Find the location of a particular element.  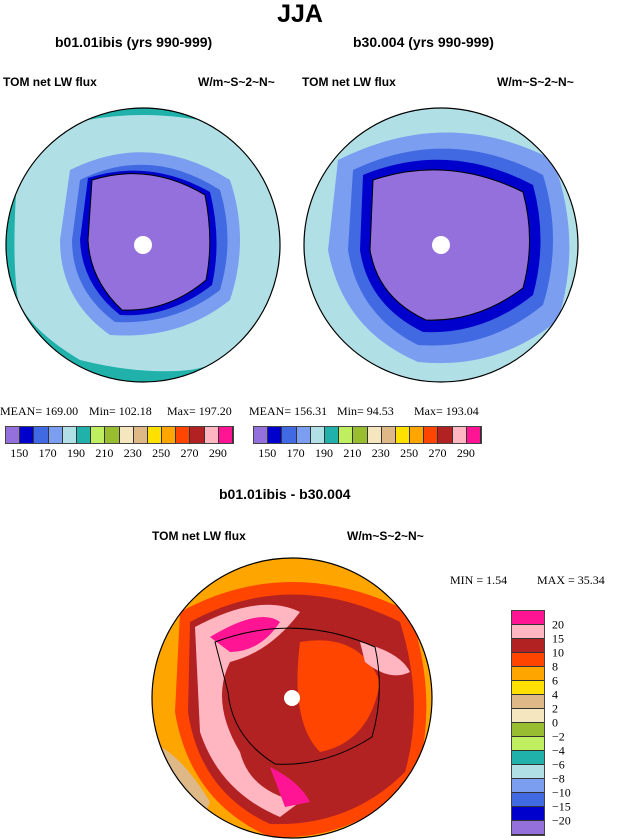

colorbar-label: −15 is located at coordinates (561, 806).